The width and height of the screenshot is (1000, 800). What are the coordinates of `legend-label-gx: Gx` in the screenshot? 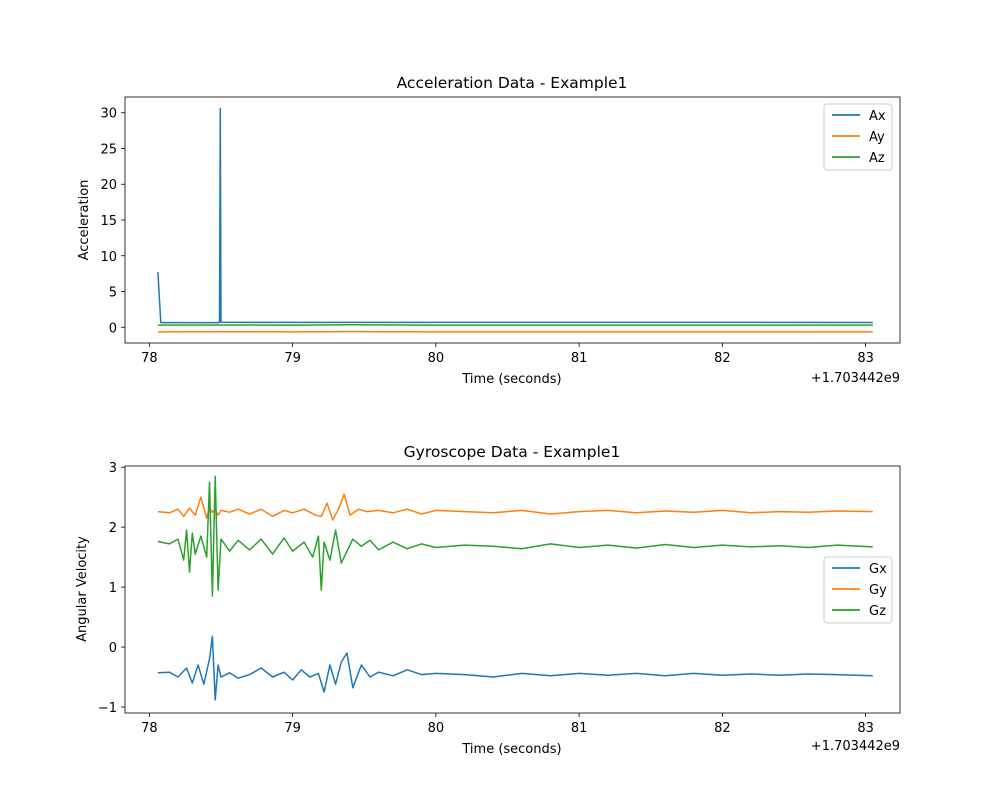 It's located at (878, 569).